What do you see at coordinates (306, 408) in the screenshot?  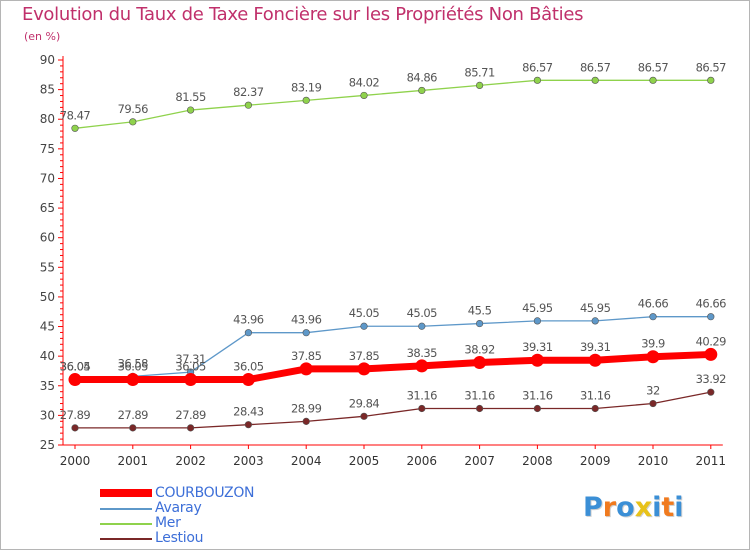 I see `data-label-lestiou: 28.99` at bounding box center [306, 408].